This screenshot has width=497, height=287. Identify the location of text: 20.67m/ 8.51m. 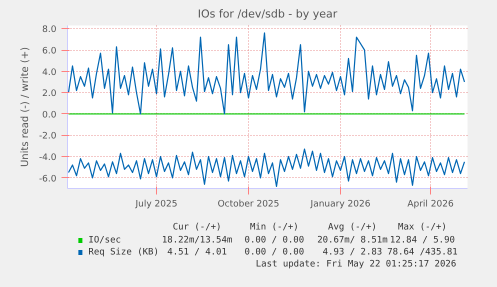
(352, 241).